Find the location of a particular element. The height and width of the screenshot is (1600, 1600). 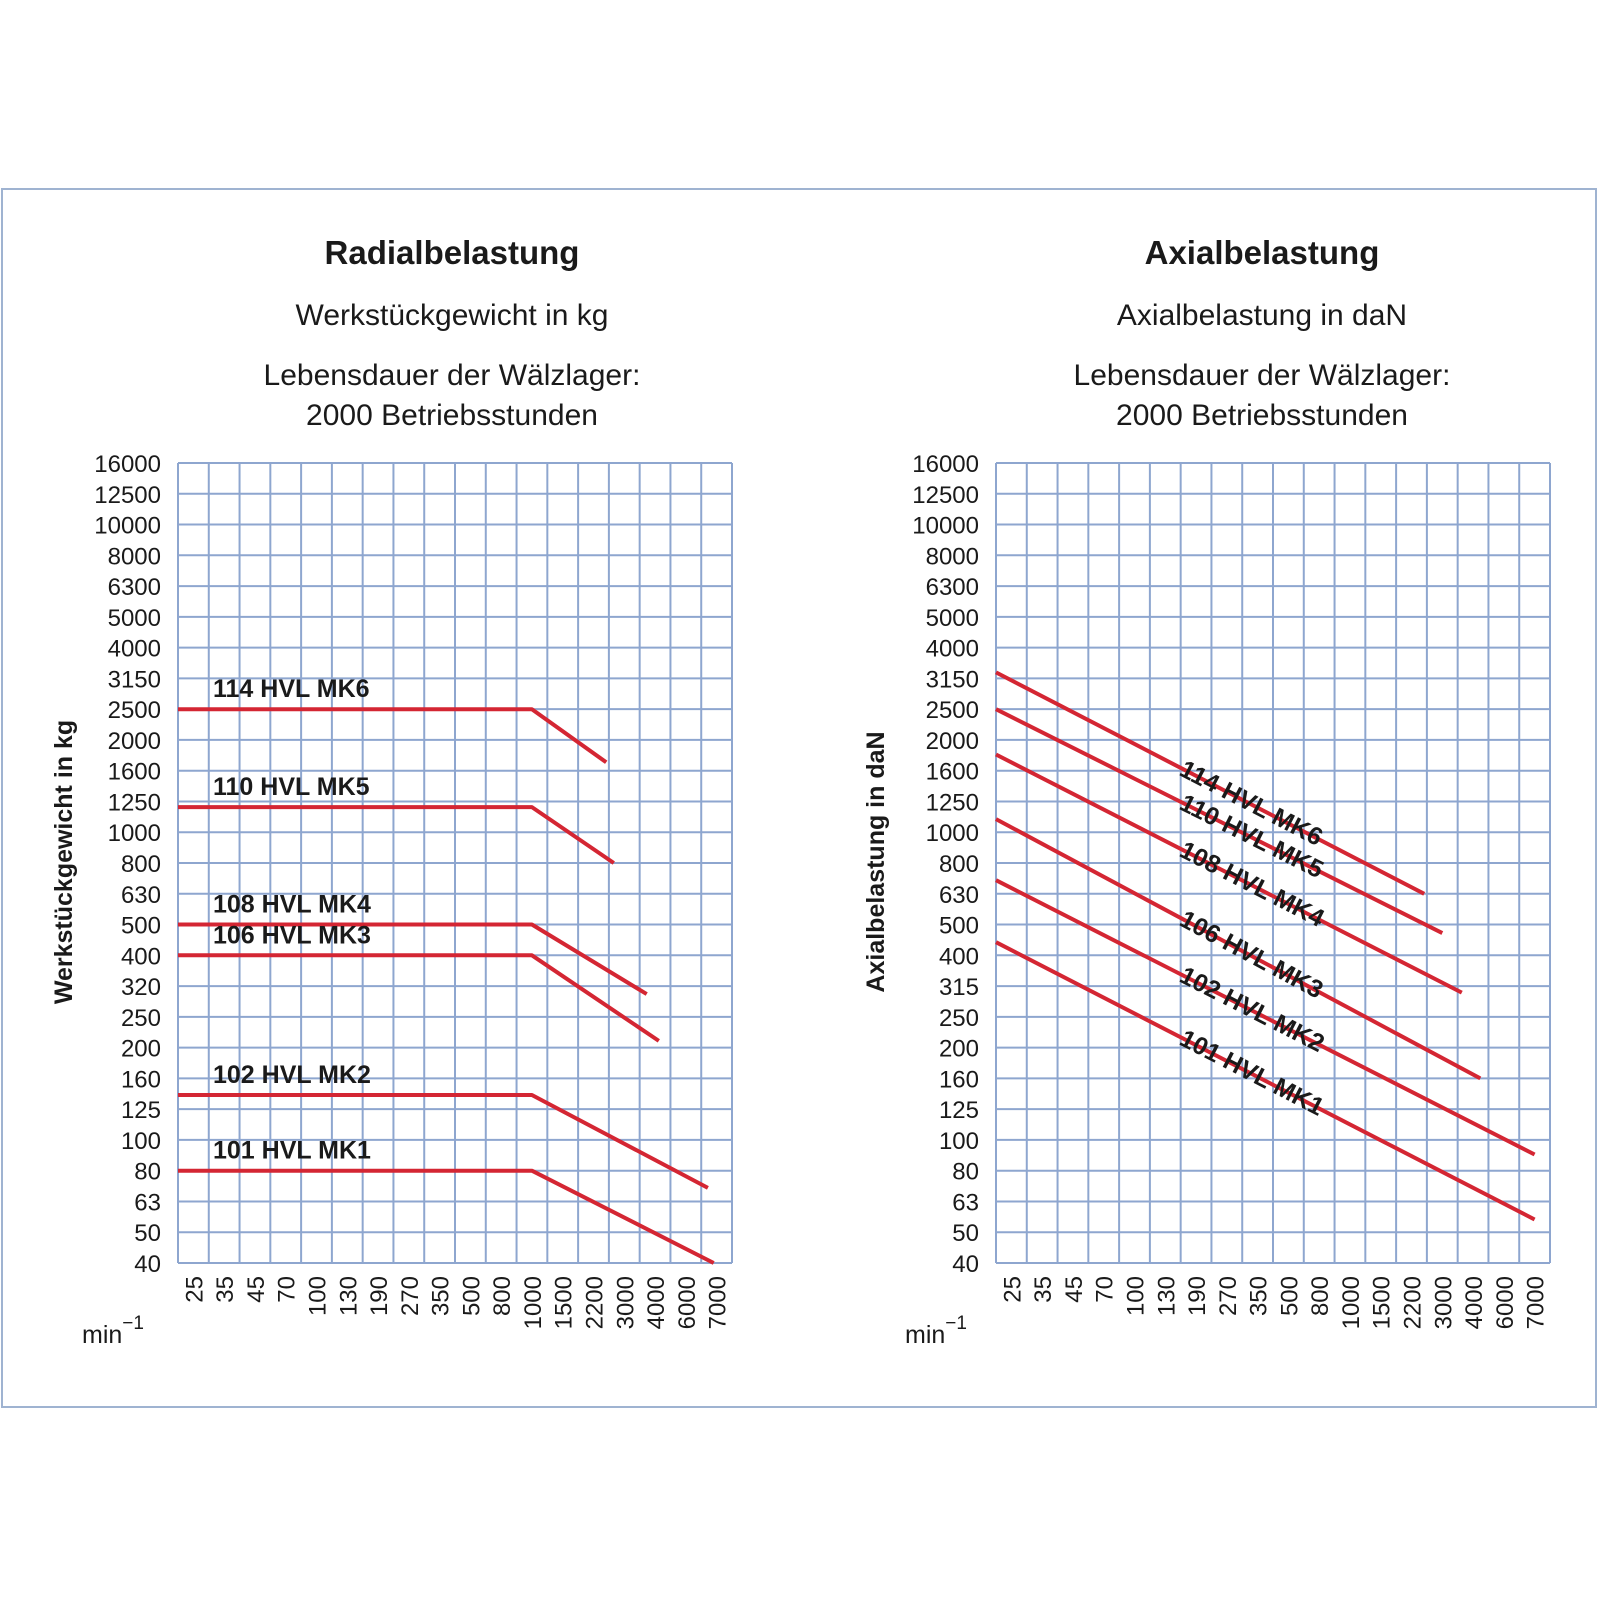

series-label: 102 HVL MK2 is located at coordinates (292, 1075).